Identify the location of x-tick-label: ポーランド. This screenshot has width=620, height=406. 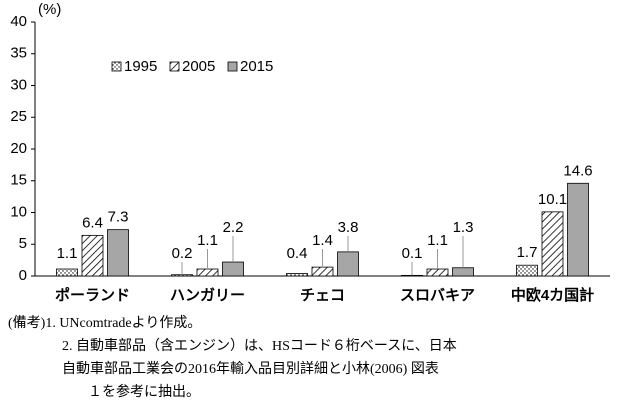
(92, 295).